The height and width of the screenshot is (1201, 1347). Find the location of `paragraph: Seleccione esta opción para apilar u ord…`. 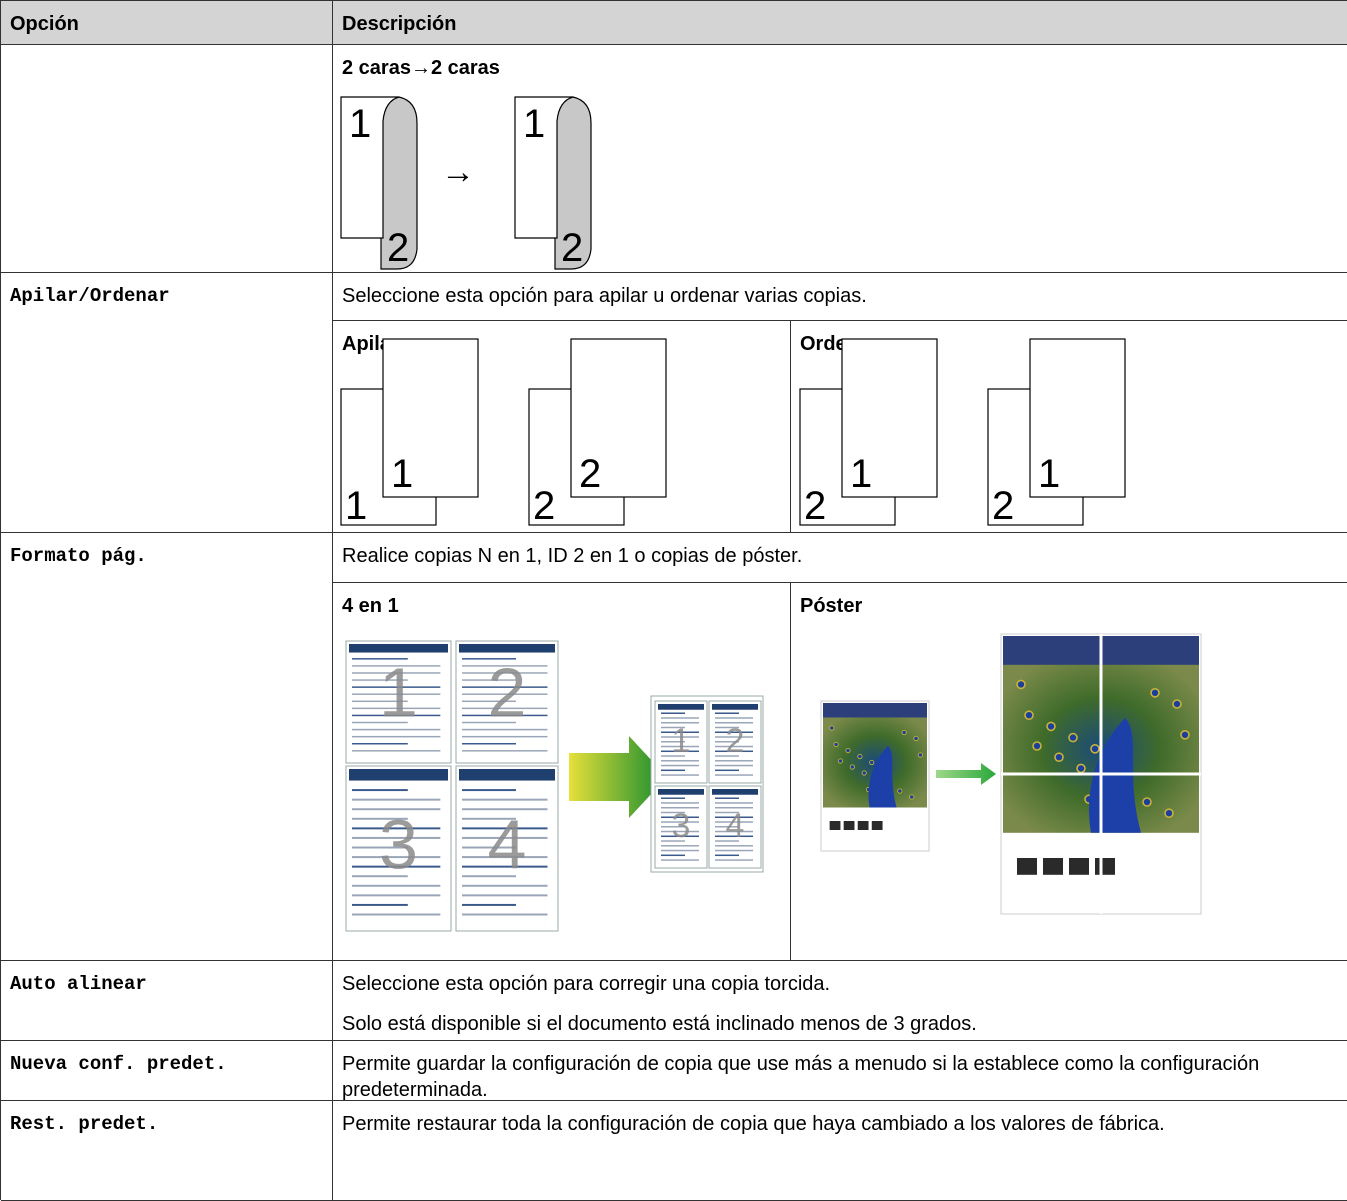

paragraph: Seleccione esta opción para apilar u ord… is located at coordinates (604, 296).